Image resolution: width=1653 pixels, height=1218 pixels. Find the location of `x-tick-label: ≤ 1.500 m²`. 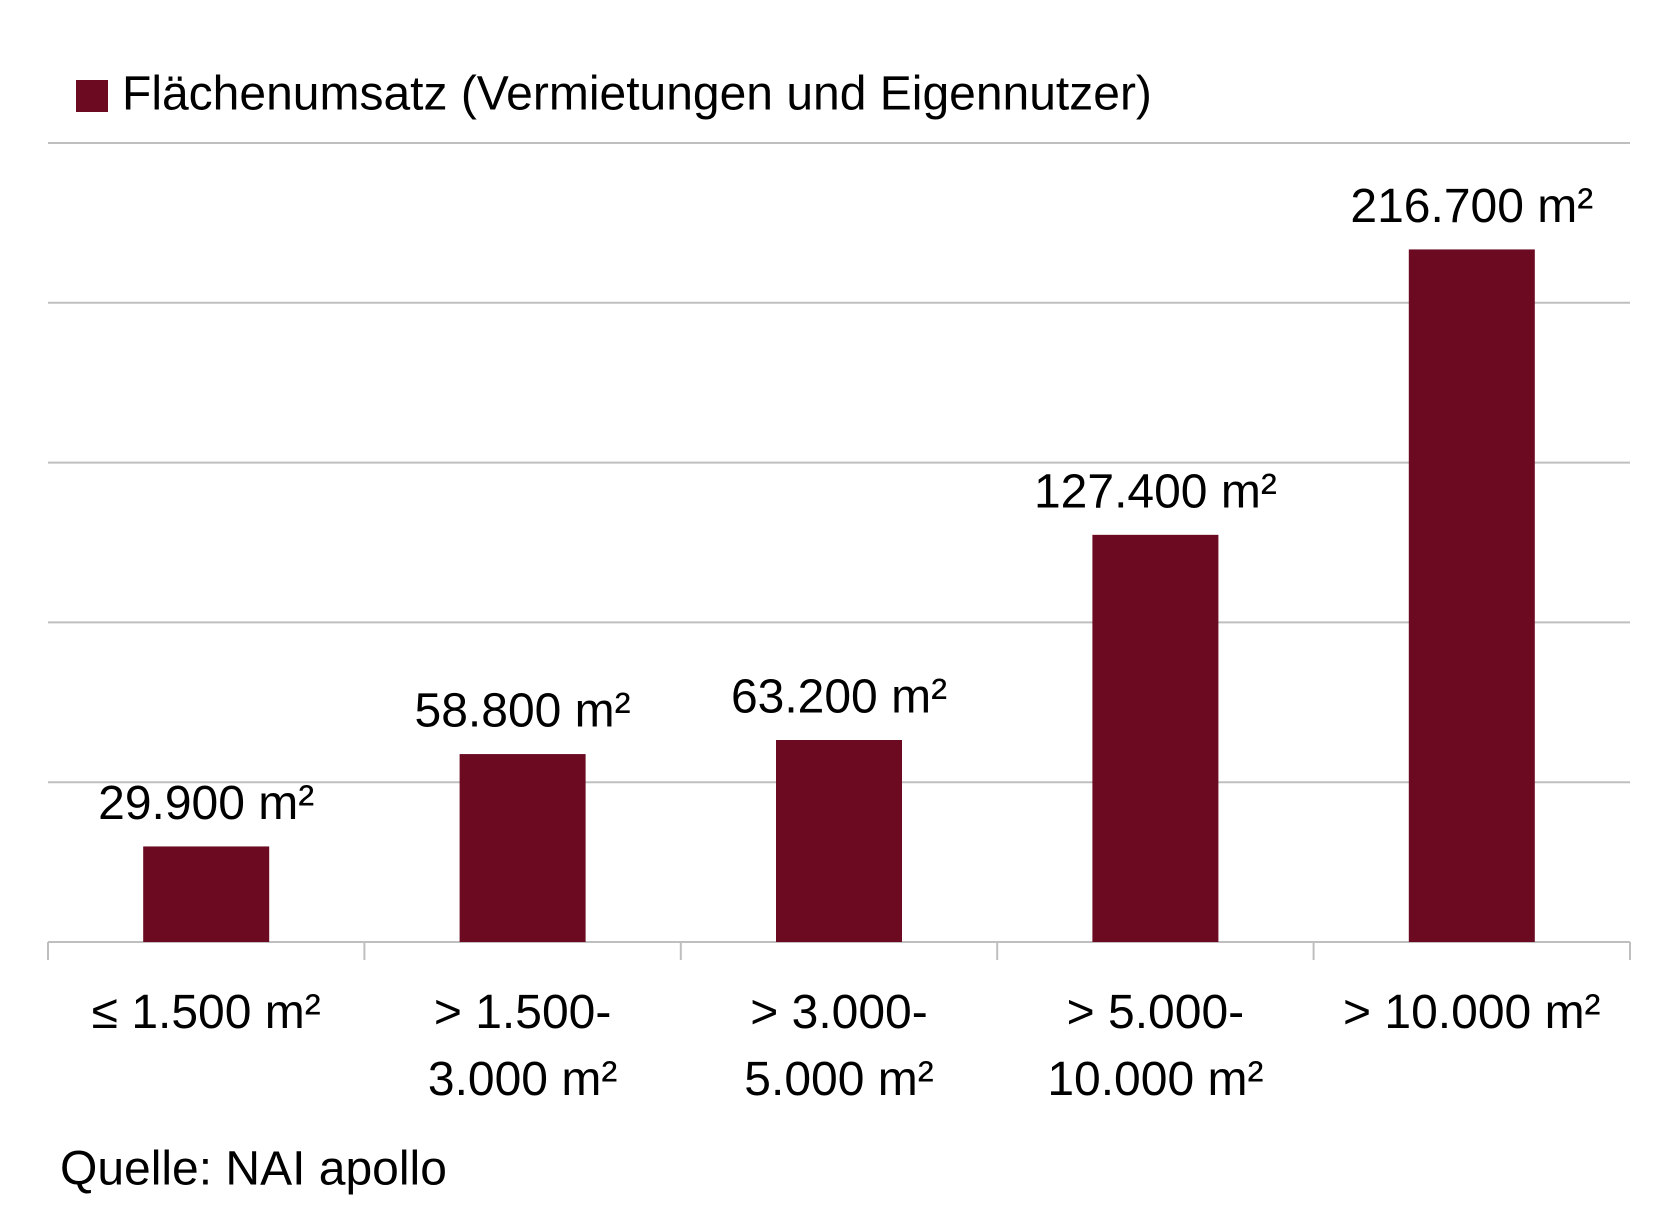

x-tick-label: ≤ 1.500 m² is located at coordinates (206, 1012).